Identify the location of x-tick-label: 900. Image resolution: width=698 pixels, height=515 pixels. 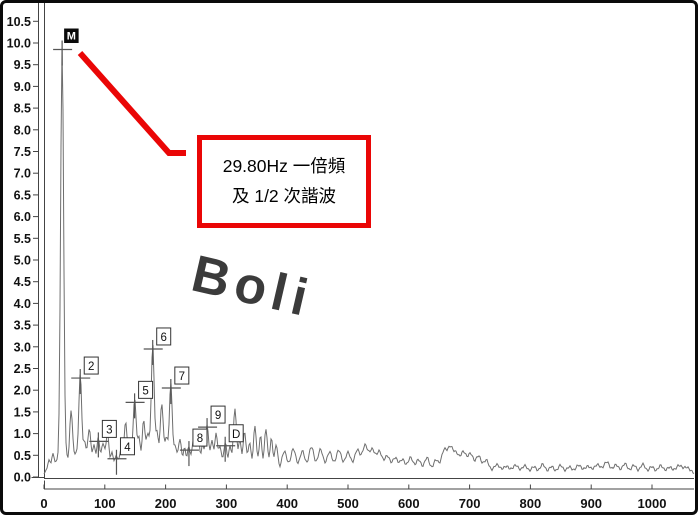
(591, 503).